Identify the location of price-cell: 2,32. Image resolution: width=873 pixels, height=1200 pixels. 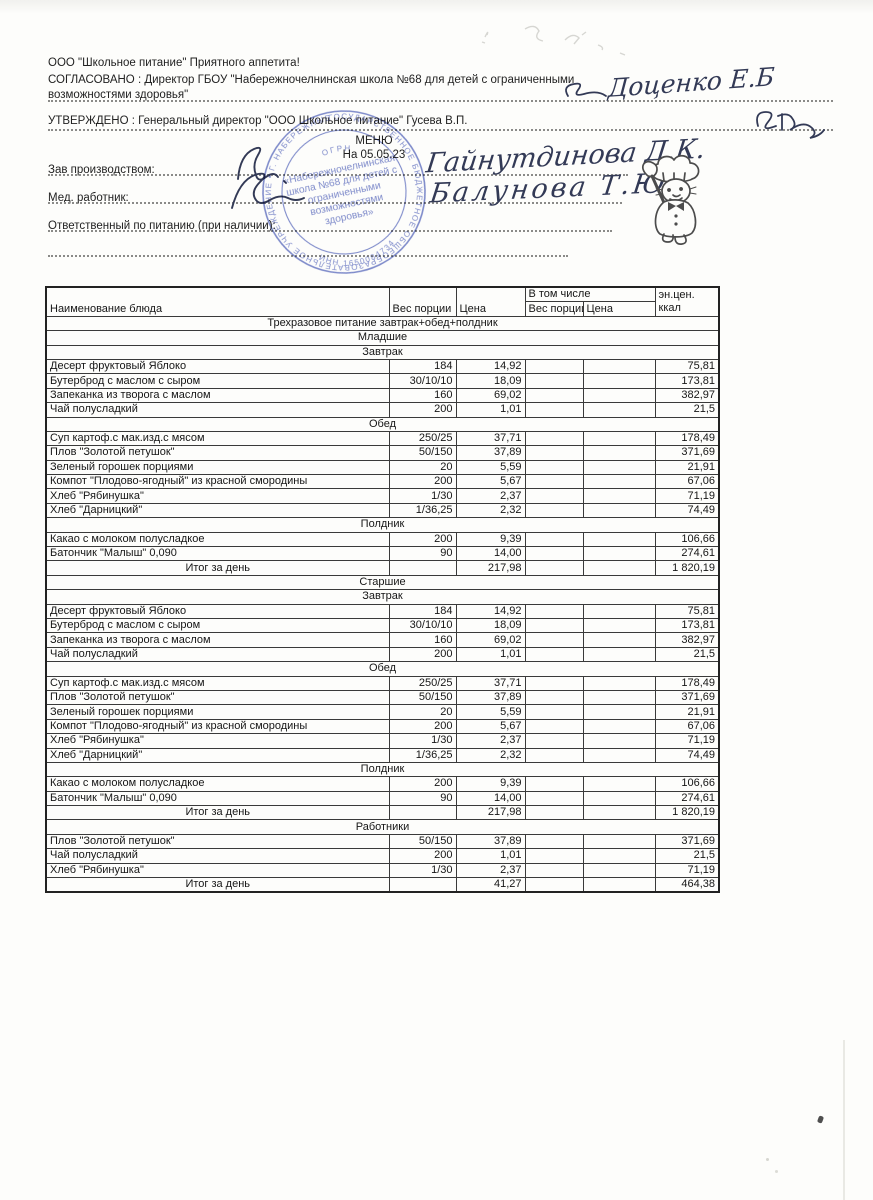
(490, 510).